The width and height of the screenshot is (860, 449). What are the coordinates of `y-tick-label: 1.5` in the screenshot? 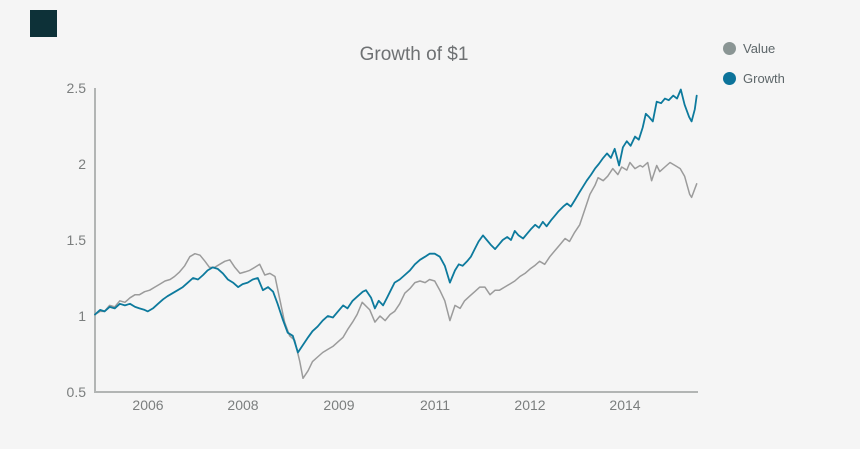 It's located at (76, 240).